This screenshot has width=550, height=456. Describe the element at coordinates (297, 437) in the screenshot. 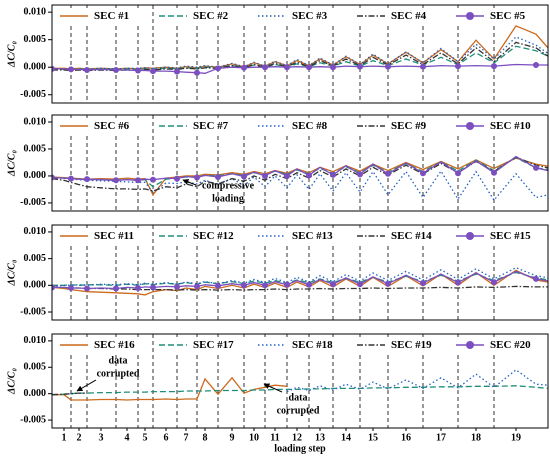

I see `x-tick-label: 12` at that location.